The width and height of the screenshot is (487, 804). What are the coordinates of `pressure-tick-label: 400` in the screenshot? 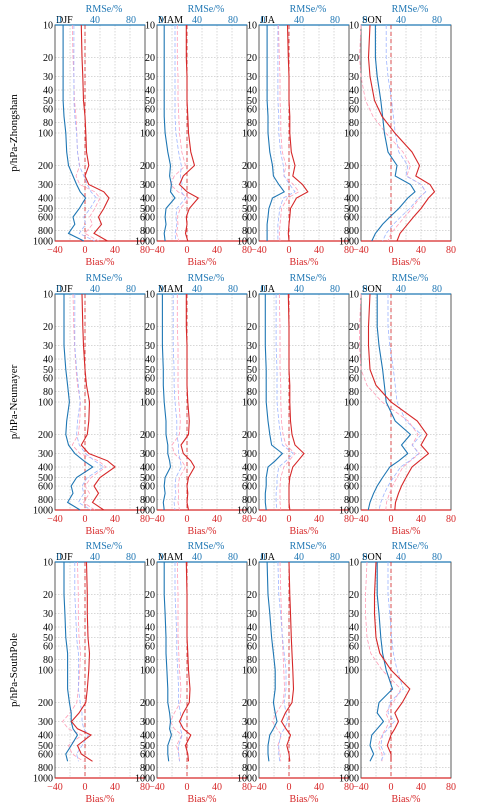 It's located at (147, 199).